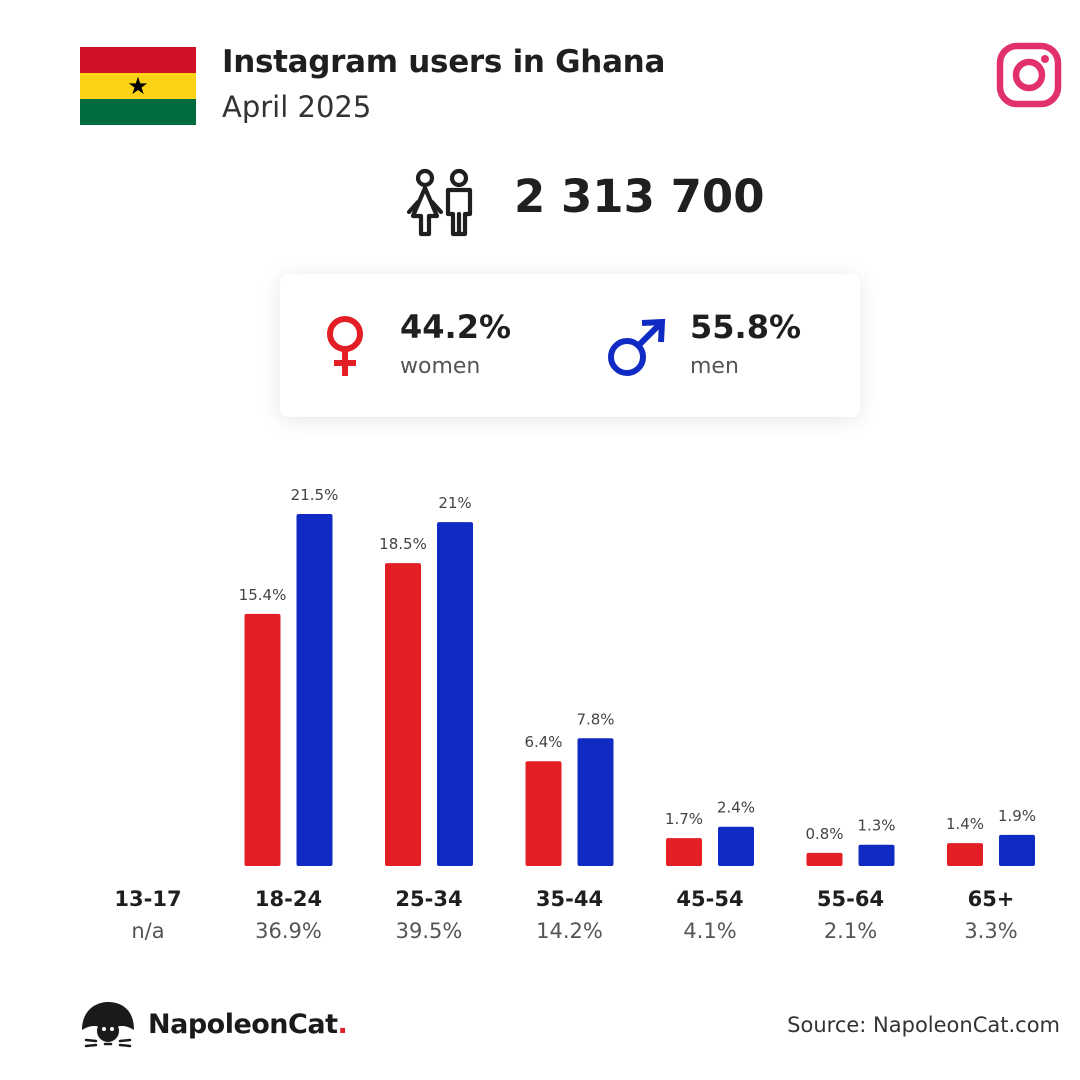  Describe the element at coordinates (428, 899) in the screenshot. I see `x-tick-label: 25-34` at that location.